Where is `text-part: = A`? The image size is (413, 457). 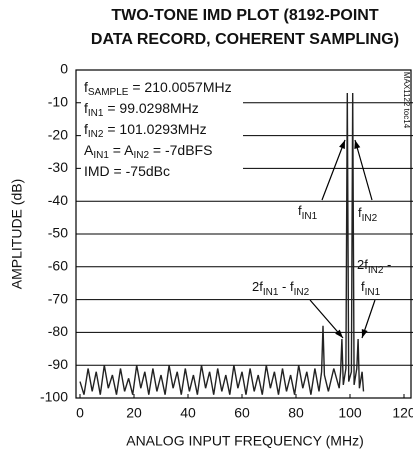 text-part: = A is located at coordinates (121, 150).